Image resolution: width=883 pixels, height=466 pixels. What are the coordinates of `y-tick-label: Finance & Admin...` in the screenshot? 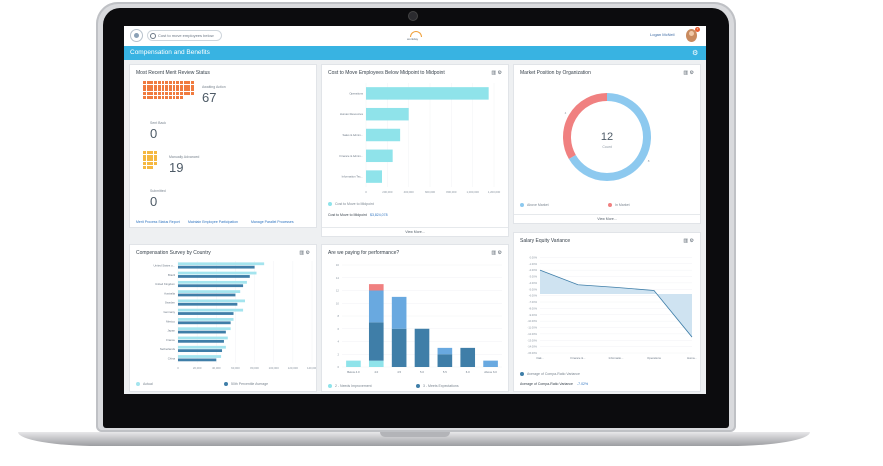 It's located at (352, 156).